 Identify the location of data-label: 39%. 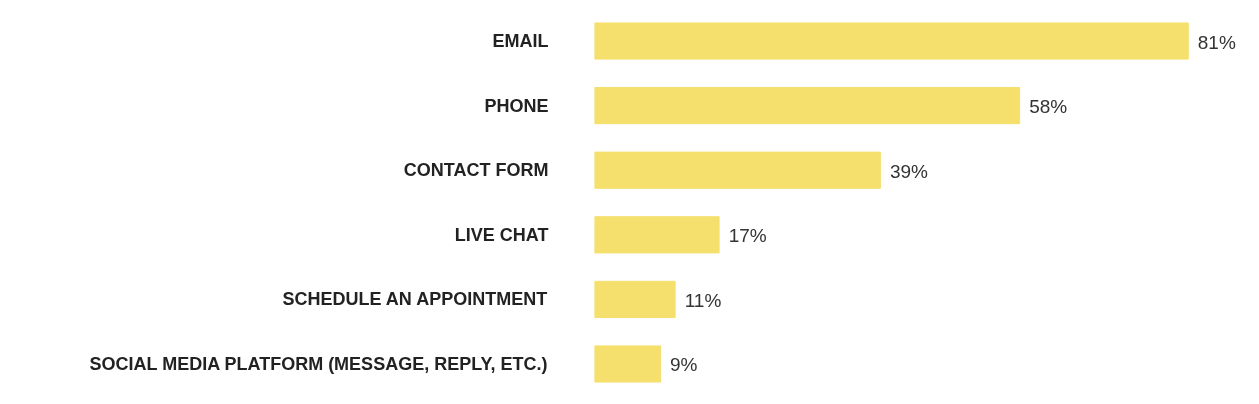
(909, 171).